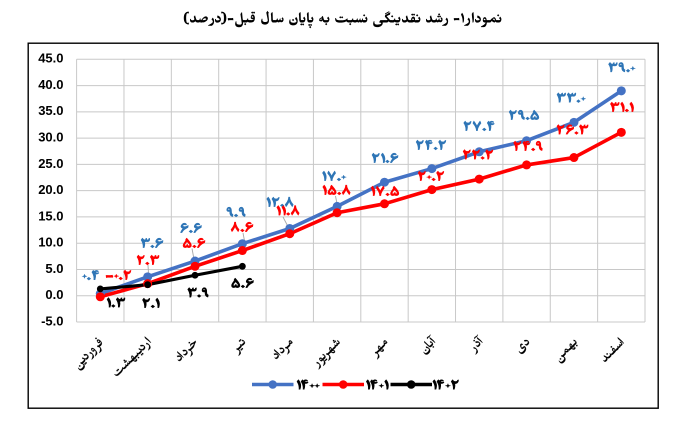  What do you see at coordinates (50, 84) in the screenshot?
I see `svg-text: 40.0` at bounding box center [50, 84].